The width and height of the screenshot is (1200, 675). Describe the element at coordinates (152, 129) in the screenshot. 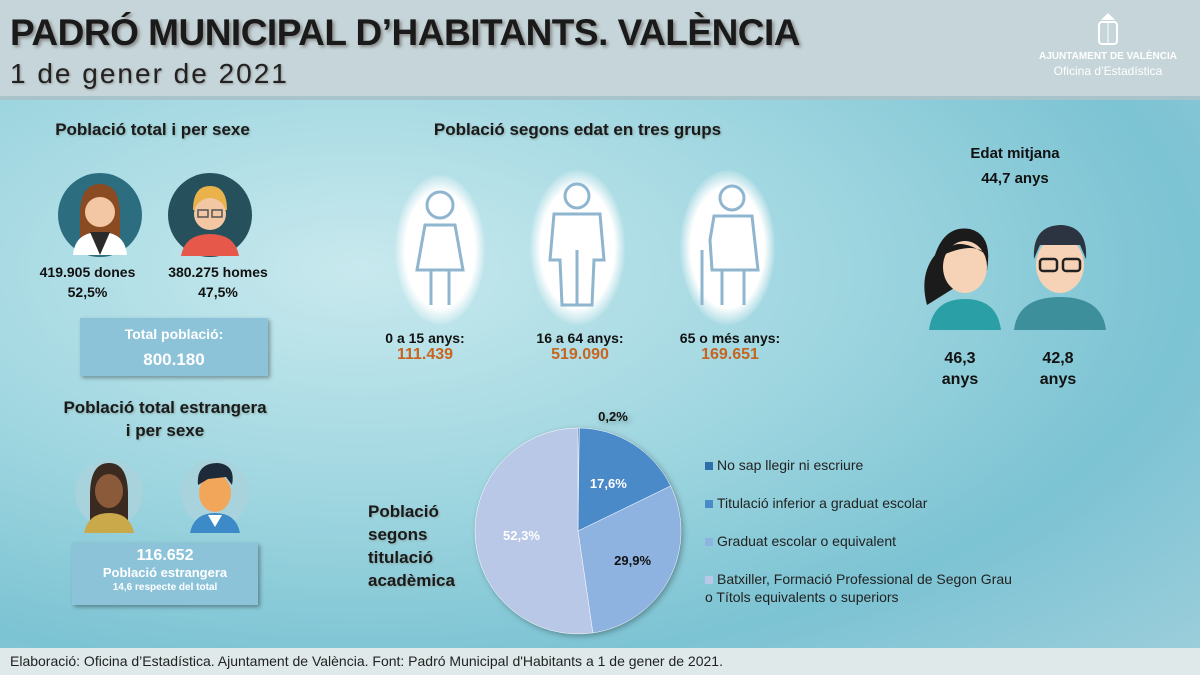

I see `sex-heading: Població total i per sexe` at that location.